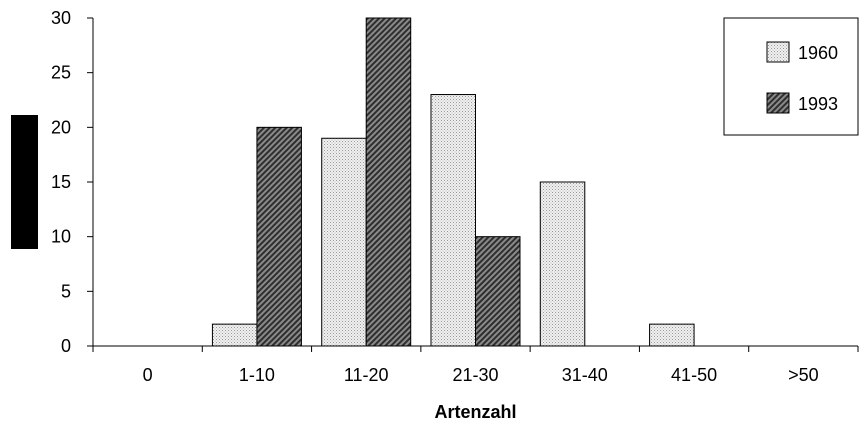  I want to click on legend-swatch-1993, so click(778, 103).